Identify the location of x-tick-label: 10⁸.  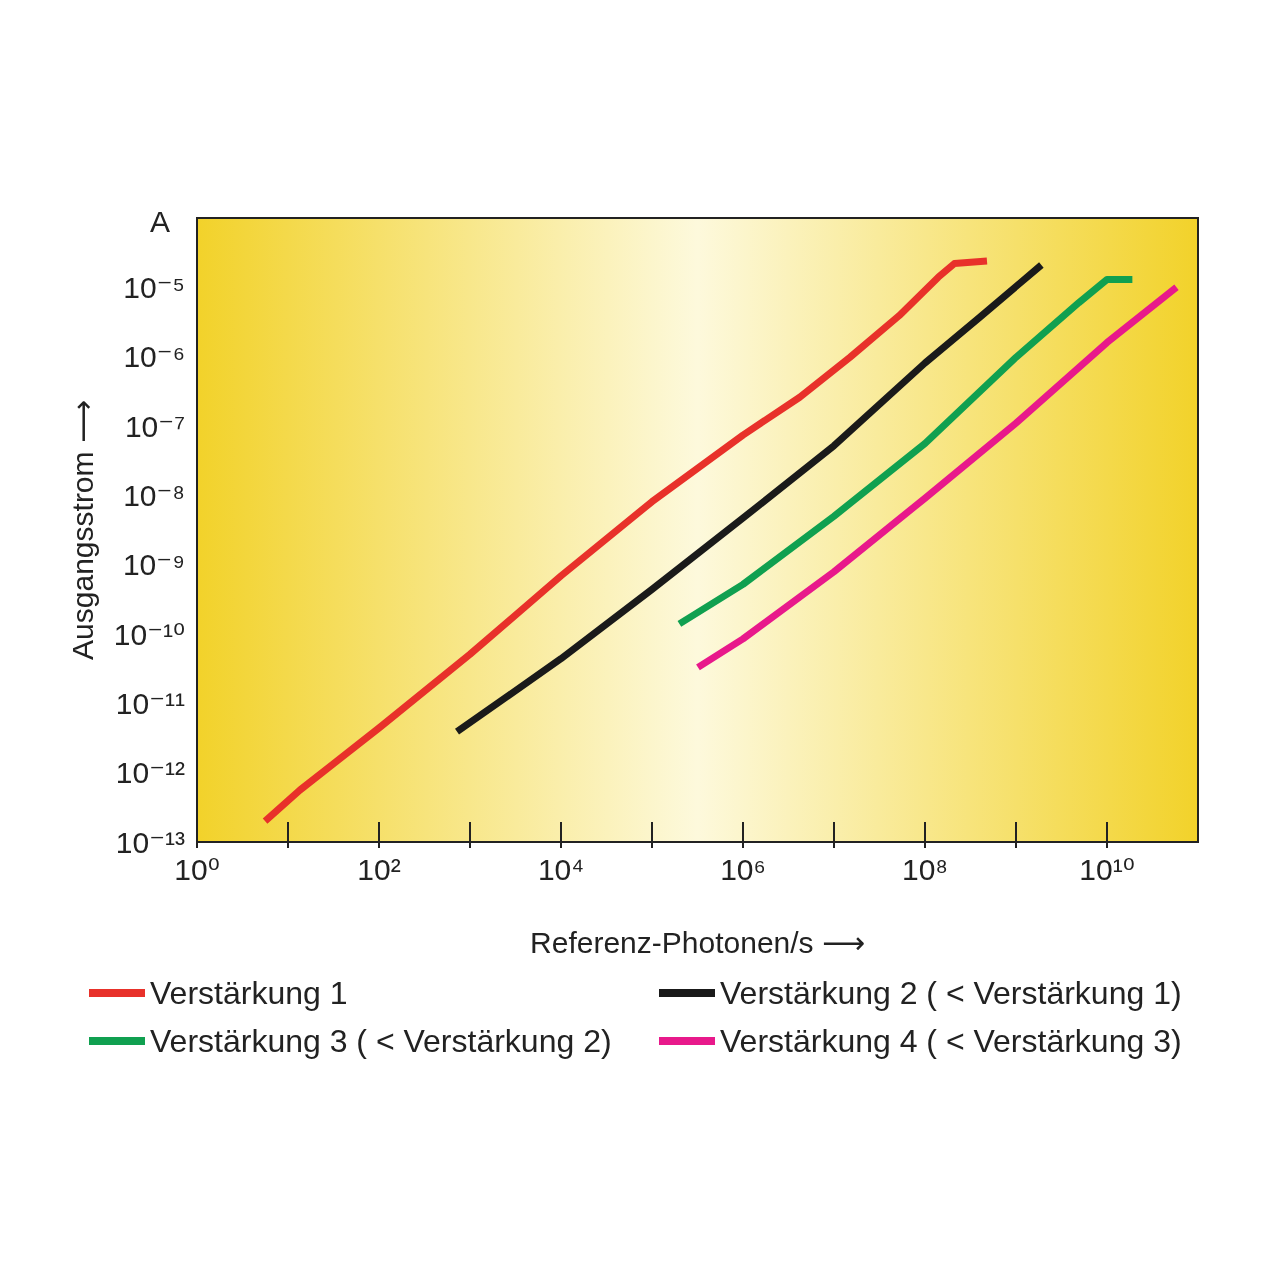
(925, 869).